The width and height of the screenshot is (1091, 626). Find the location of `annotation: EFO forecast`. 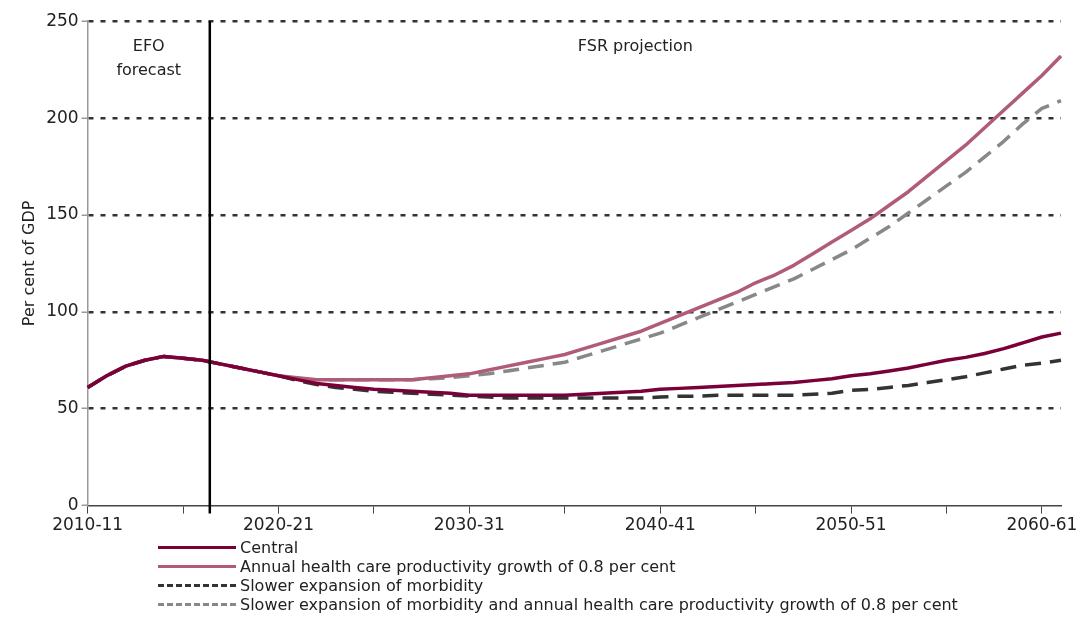

annotation: EFO forecast is located at coordinates (149, 58).